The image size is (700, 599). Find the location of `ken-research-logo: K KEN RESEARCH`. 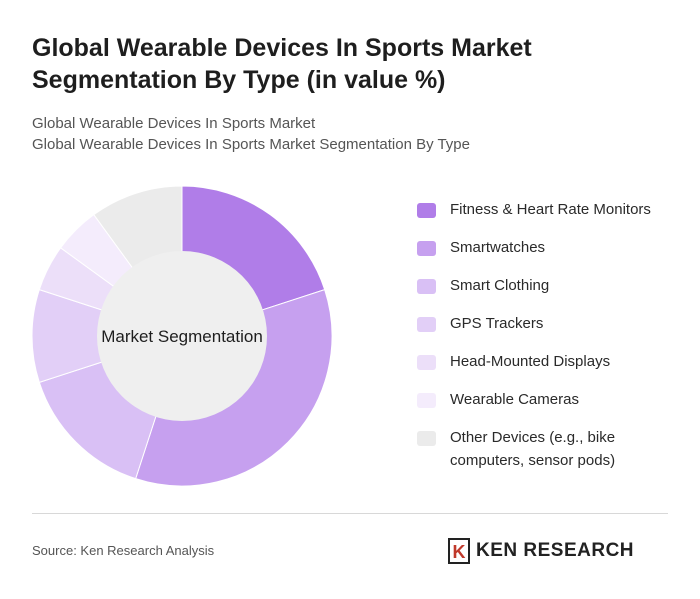

ken-research-logo: K KEN RESEARCH is located at coordinates (541, 551).